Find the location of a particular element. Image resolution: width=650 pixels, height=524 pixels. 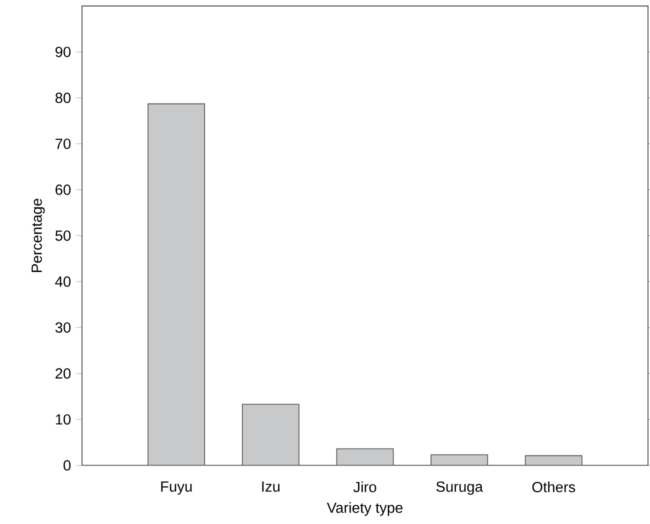

y-tick-label: 70 is located at coordinates (63, 143).